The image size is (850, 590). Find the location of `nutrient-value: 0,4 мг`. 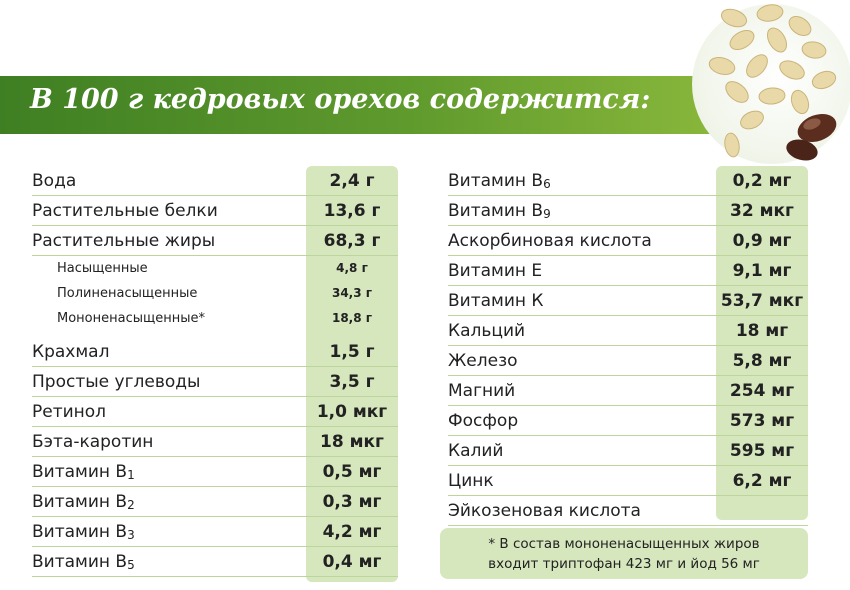

nutrient-value: 0,4 мг is located at coordinates (352, 562).